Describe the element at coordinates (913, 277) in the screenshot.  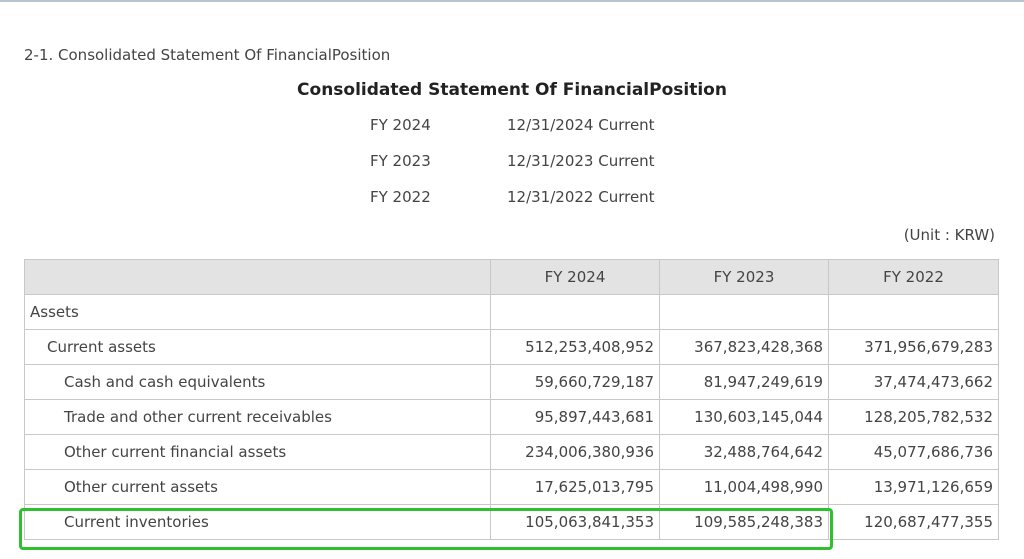
I see `column-header-fy2022: FY 2022` at that location.